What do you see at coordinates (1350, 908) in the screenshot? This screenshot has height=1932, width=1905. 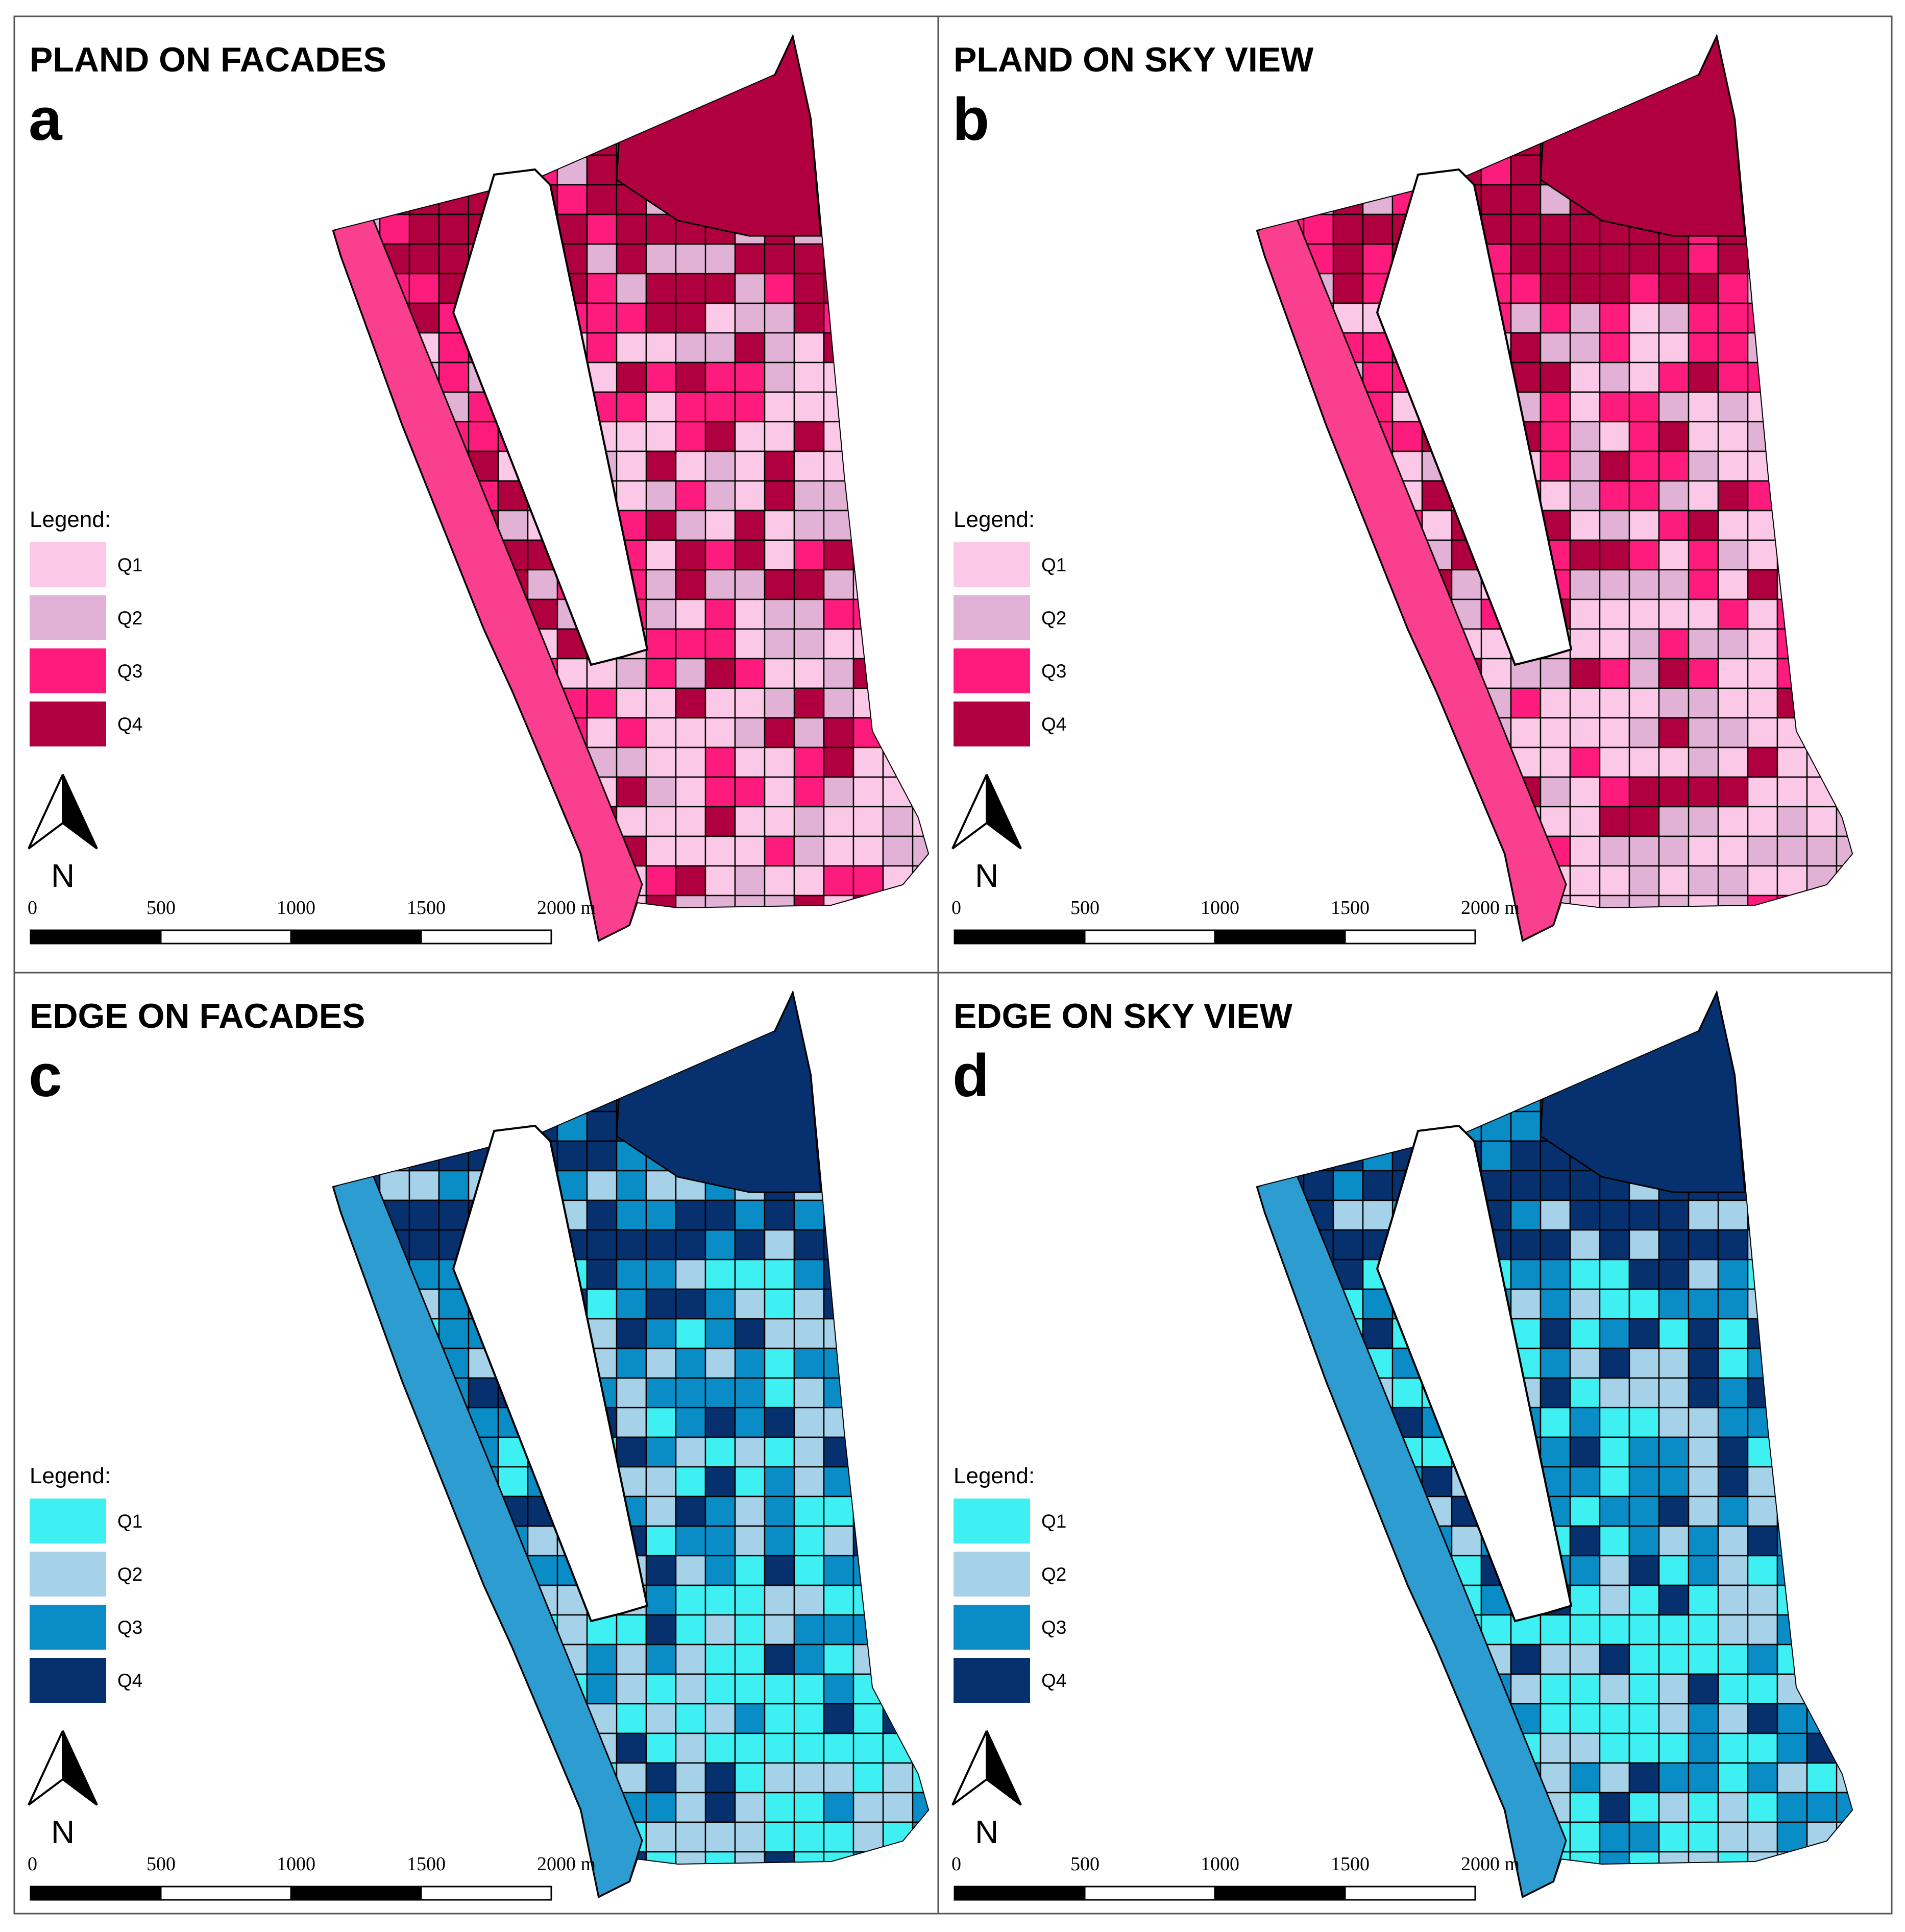 I see `scale-tick-label: 1500` at bounding box center [1350, 908].